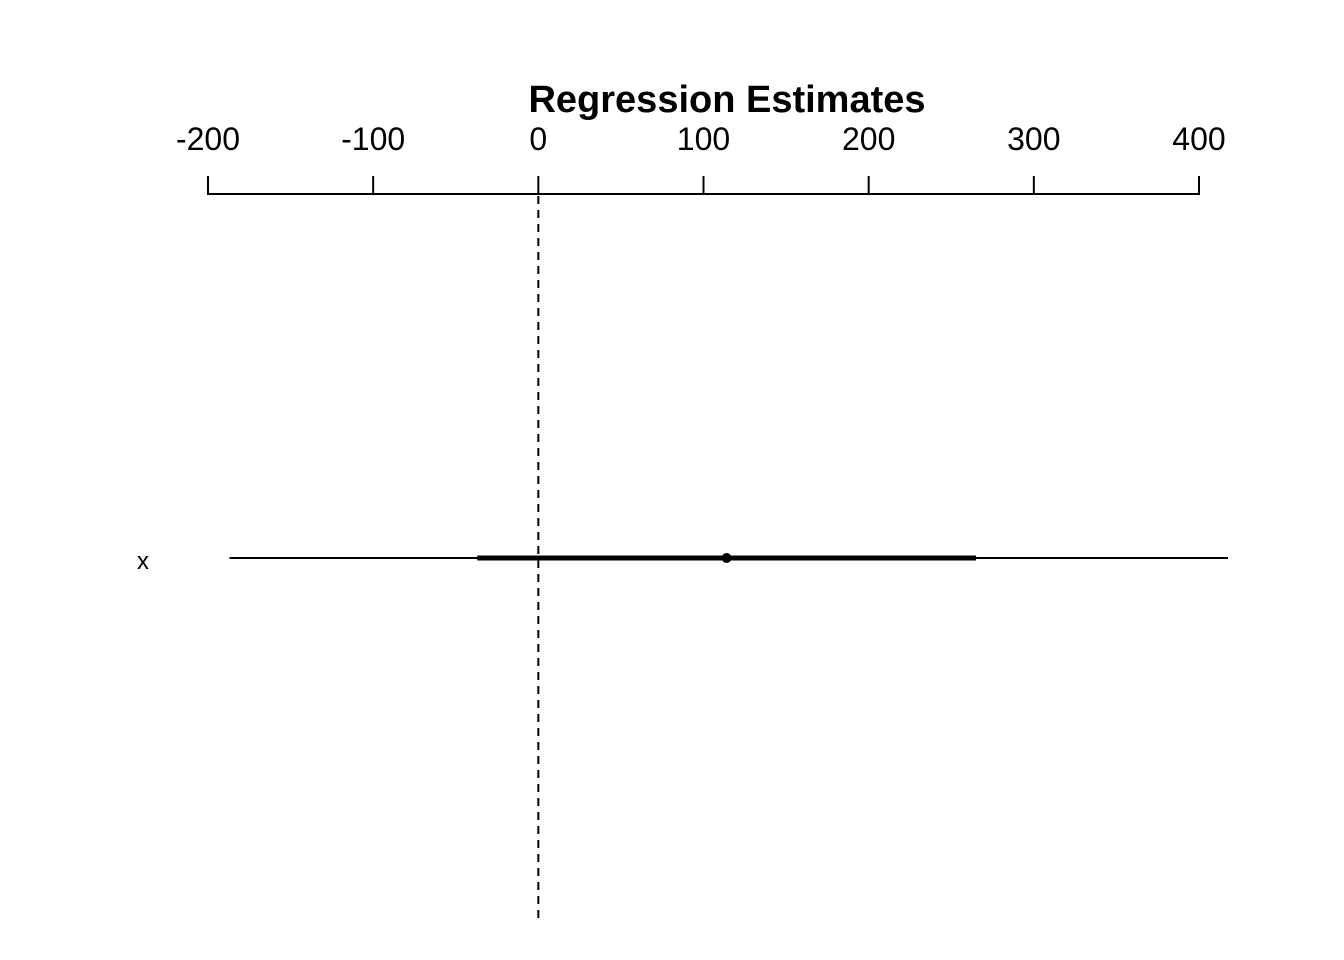 This screenshot has height=960, width=1344. Describe the element at coordinates (682, 561) in the screenshot. I see `coefficient-rows: x` at that location.